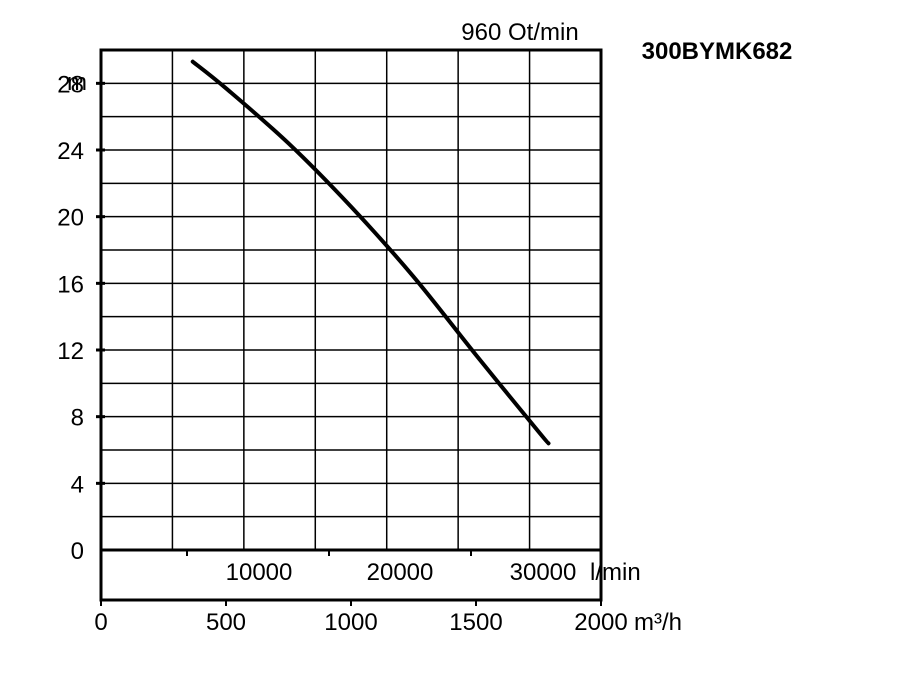  What do you see at coordinates (658, 622) in the screenshot?
I see `x-m3h-unit-label: m³/h` at bounding box center [658, 622].